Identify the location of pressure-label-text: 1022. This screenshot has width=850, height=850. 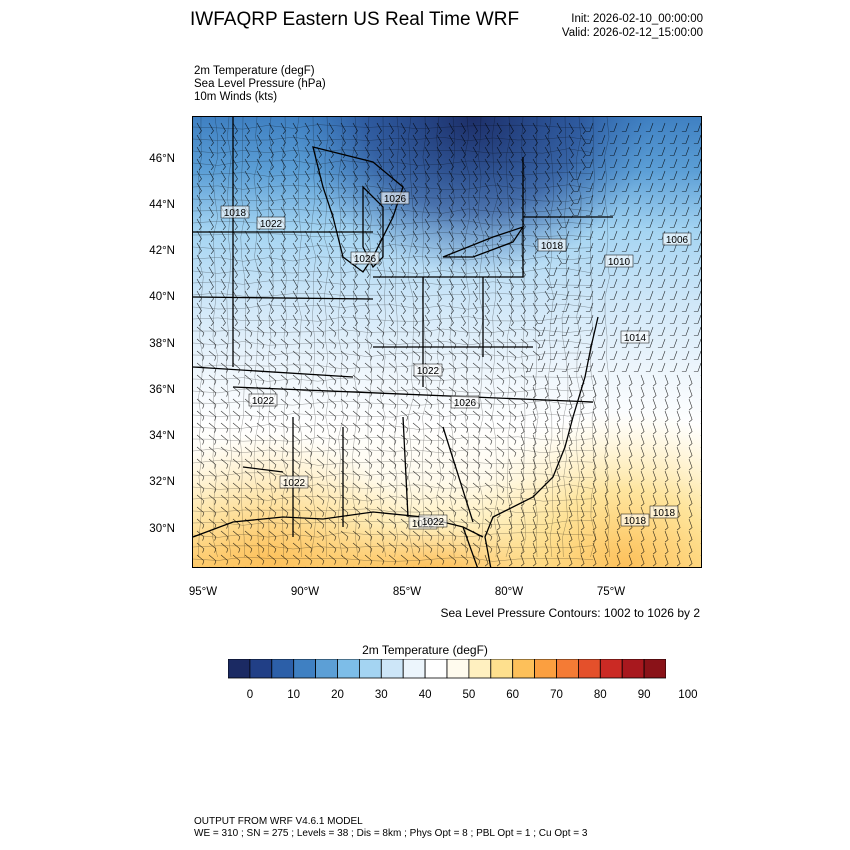
(433, 522).